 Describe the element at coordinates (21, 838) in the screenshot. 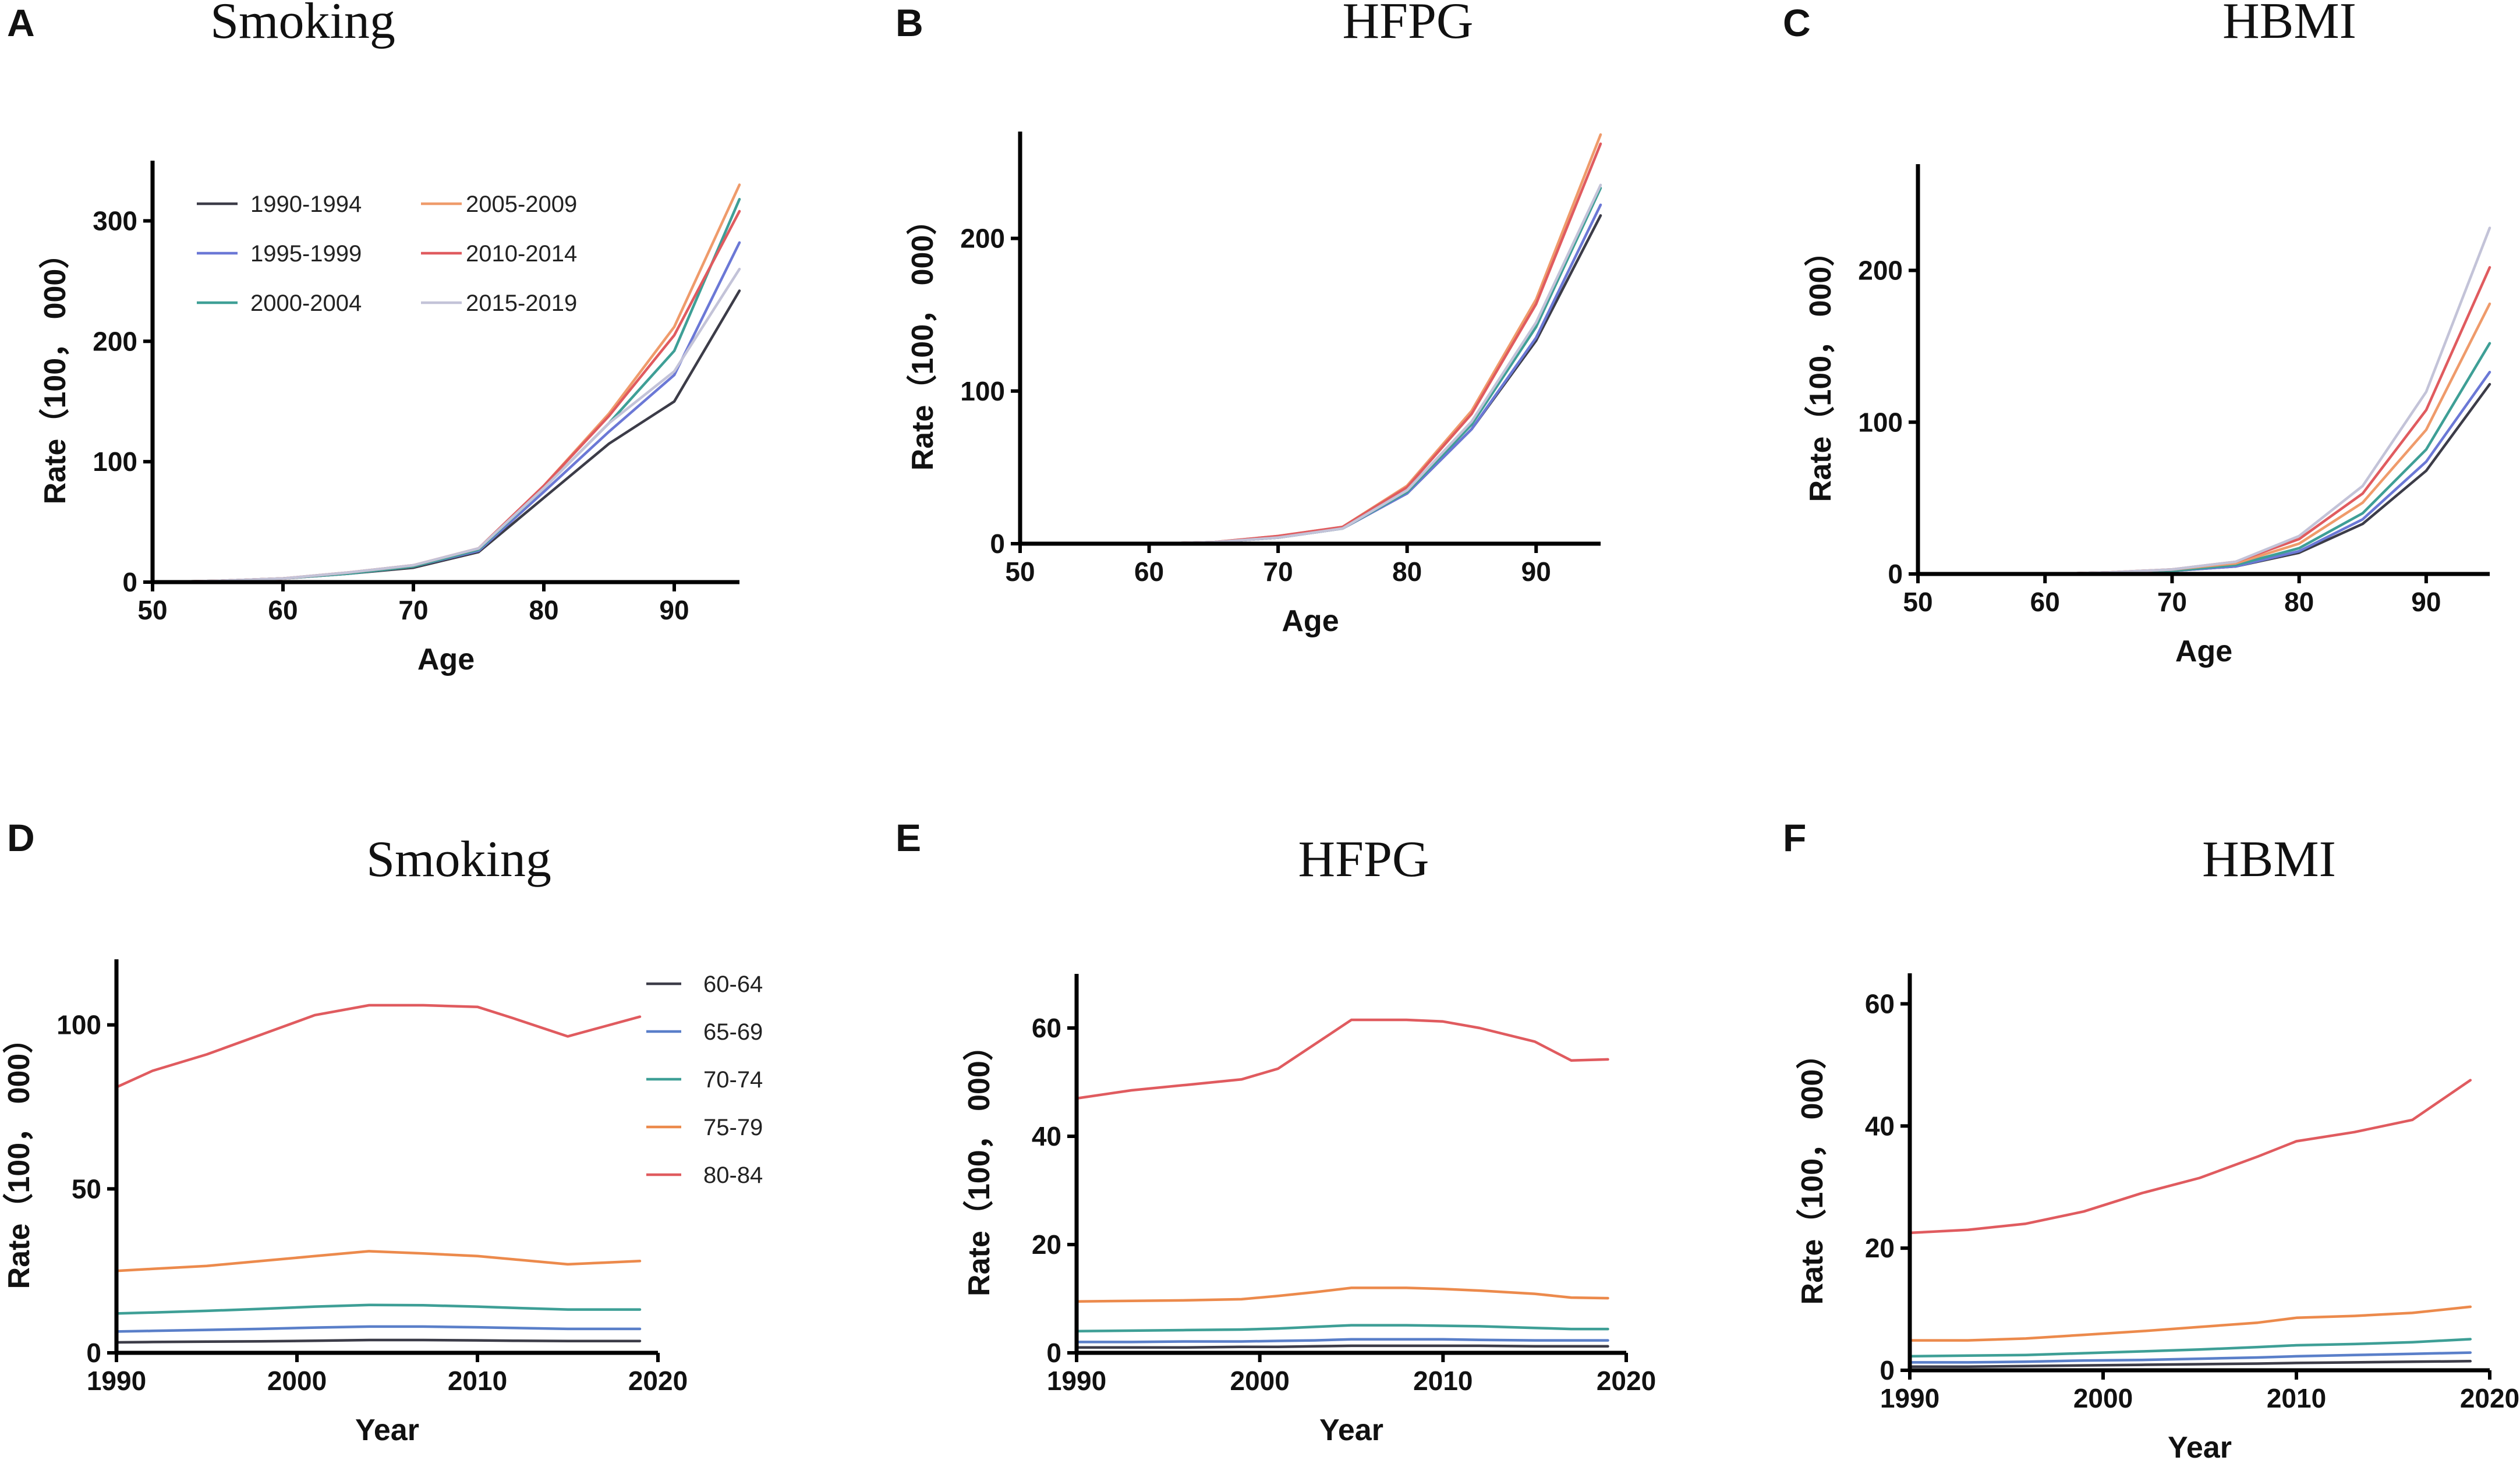

I see `panel-letter: D` at that location.